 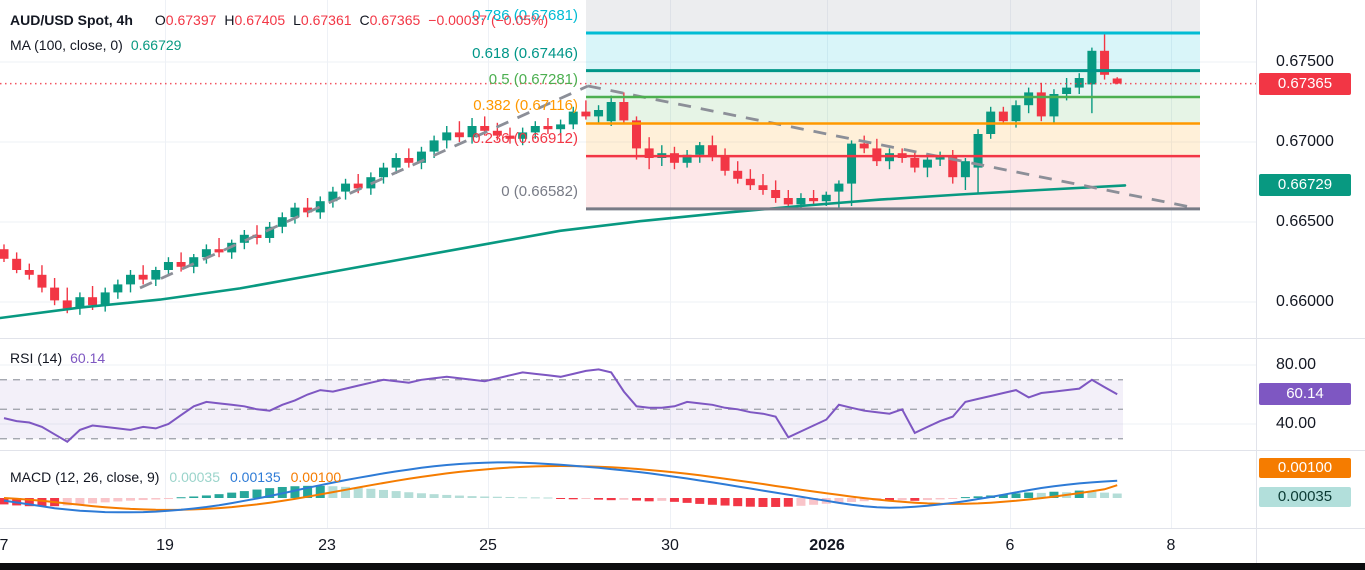 I want to click on time-tick-2026: 2026, so click(x=827, y=545).